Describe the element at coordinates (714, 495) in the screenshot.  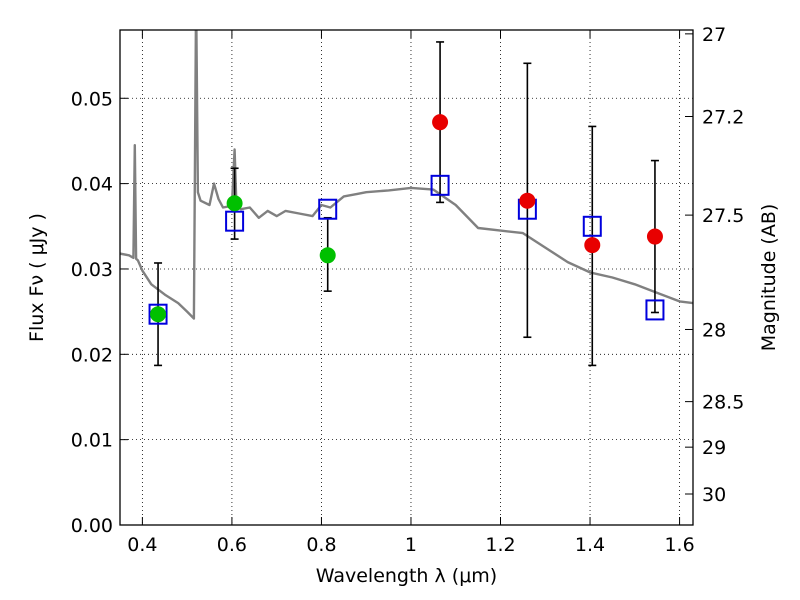
I see `mag-tick-label: 30` at that location.